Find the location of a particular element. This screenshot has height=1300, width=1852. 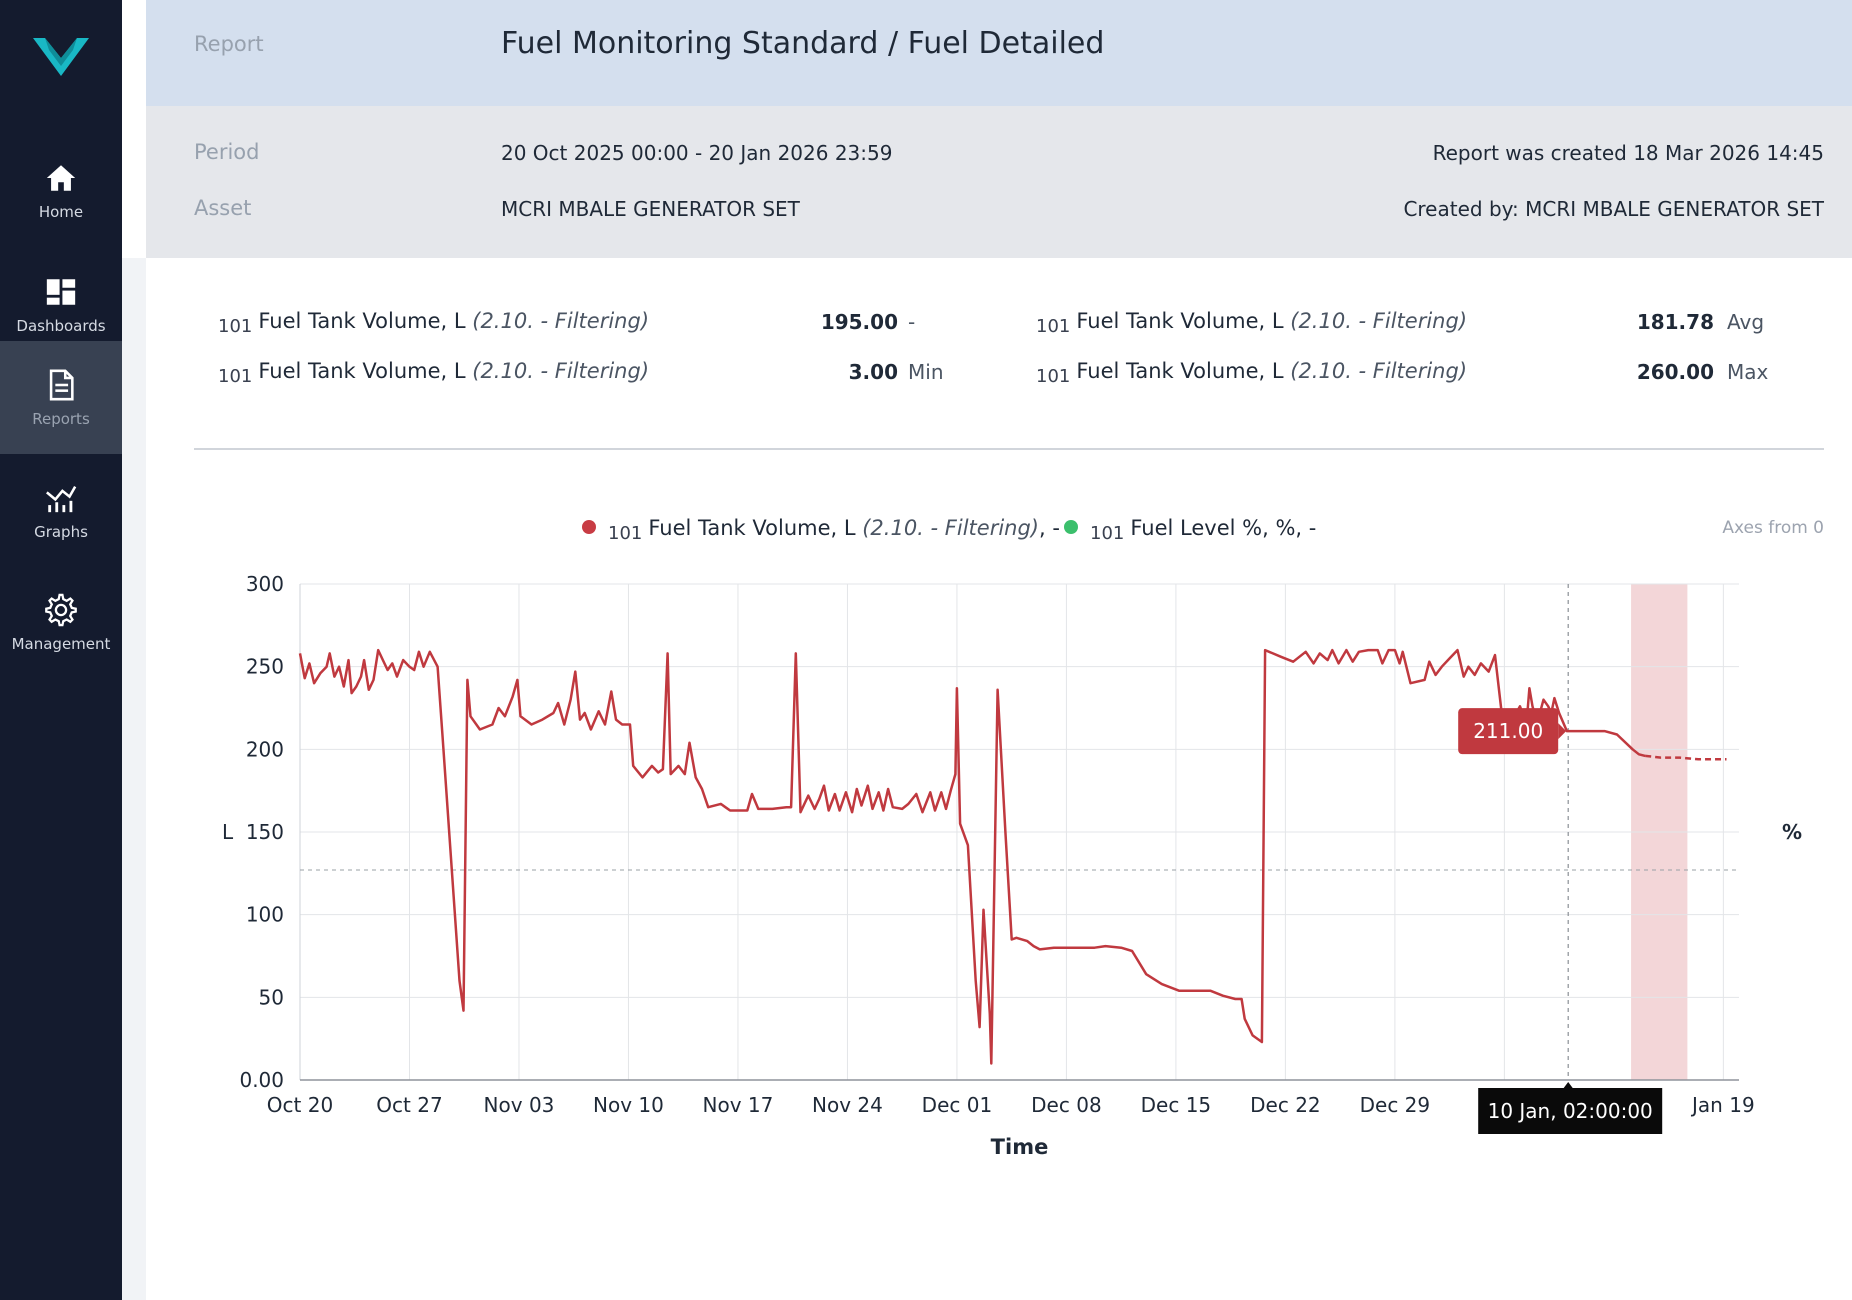

home-icon is located at coordinates (61, 177).